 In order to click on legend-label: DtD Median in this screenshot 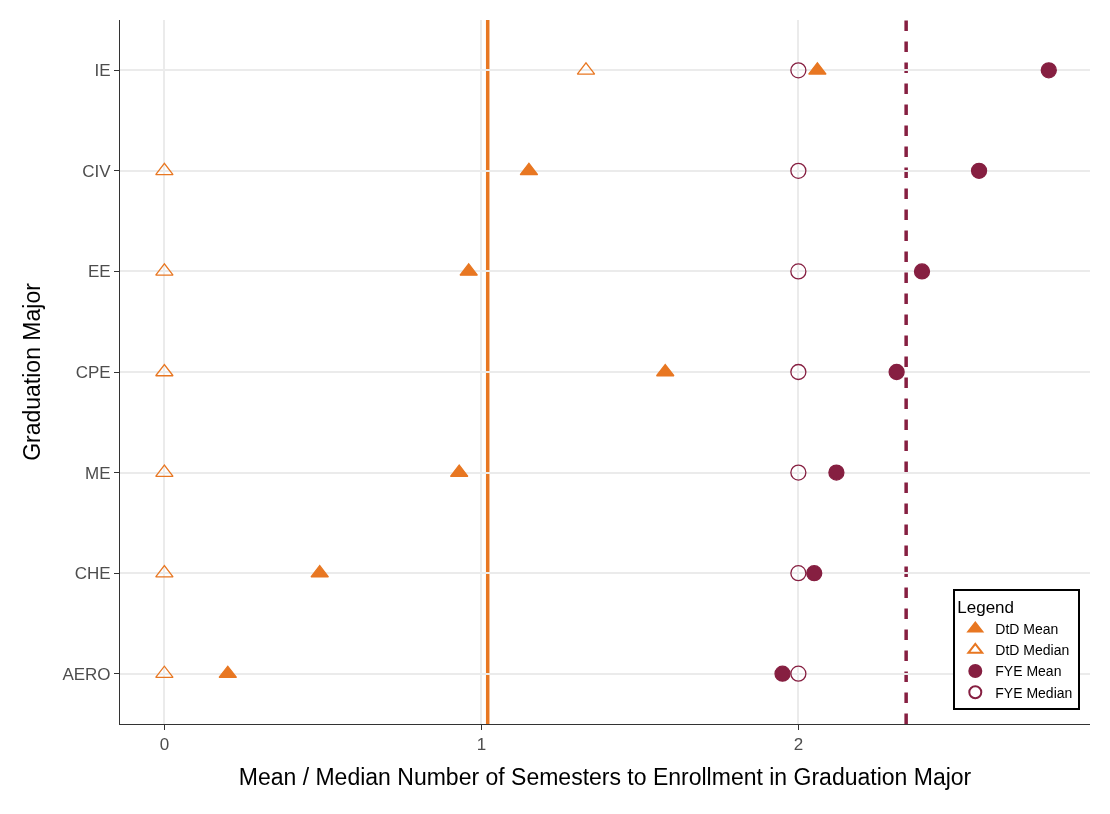, I will do `click(1032, 650)`.